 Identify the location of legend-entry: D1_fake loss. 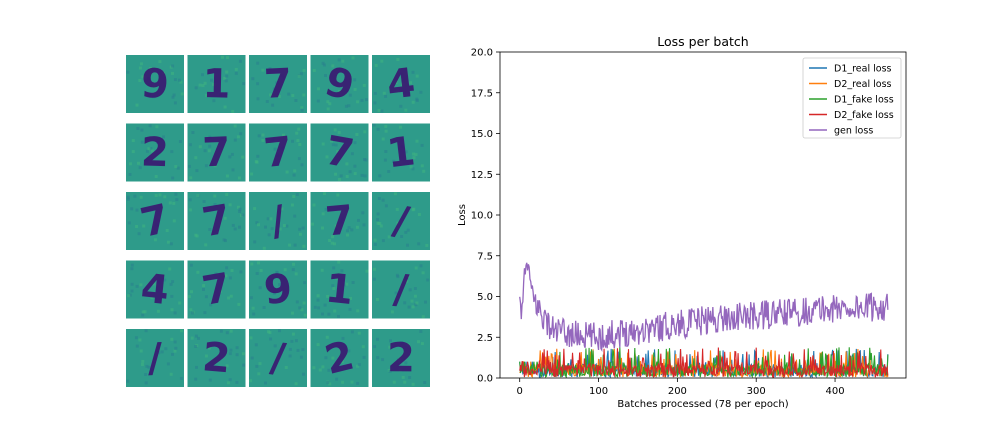
(851, 100).